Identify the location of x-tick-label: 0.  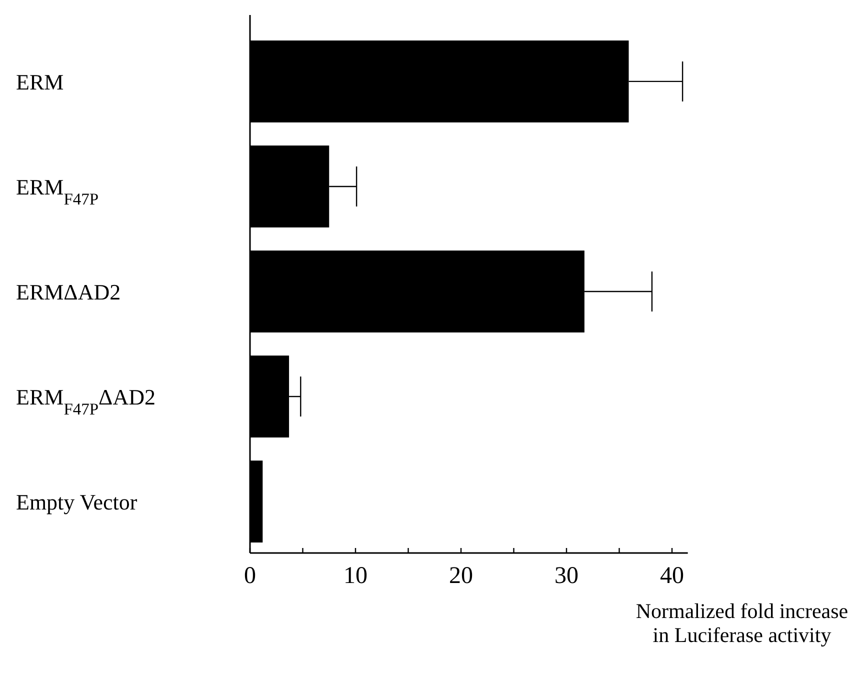
(250, 576).